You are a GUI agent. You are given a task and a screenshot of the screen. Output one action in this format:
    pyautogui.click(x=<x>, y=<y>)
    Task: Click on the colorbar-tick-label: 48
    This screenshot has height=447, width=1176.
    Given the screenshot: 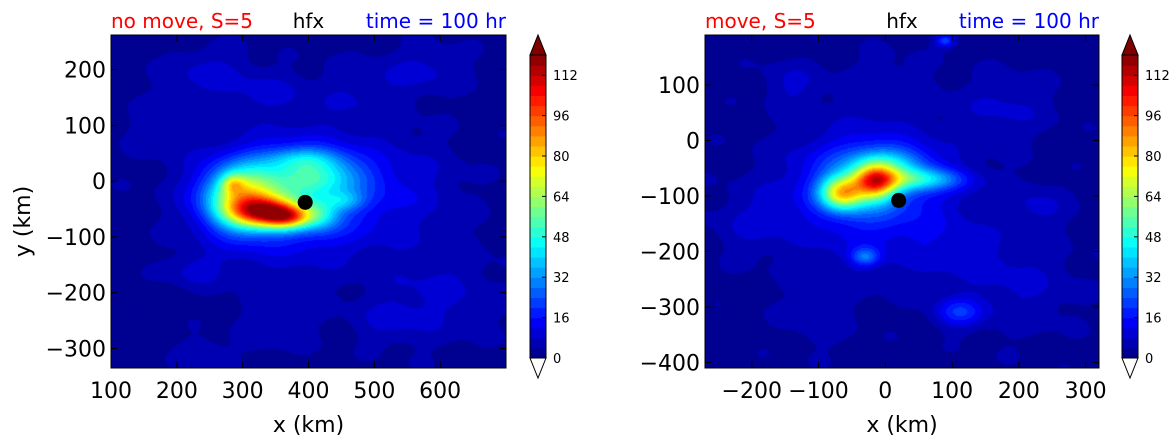 What is the action you would take?
    pyautogui.click(x=561, y=238)
    